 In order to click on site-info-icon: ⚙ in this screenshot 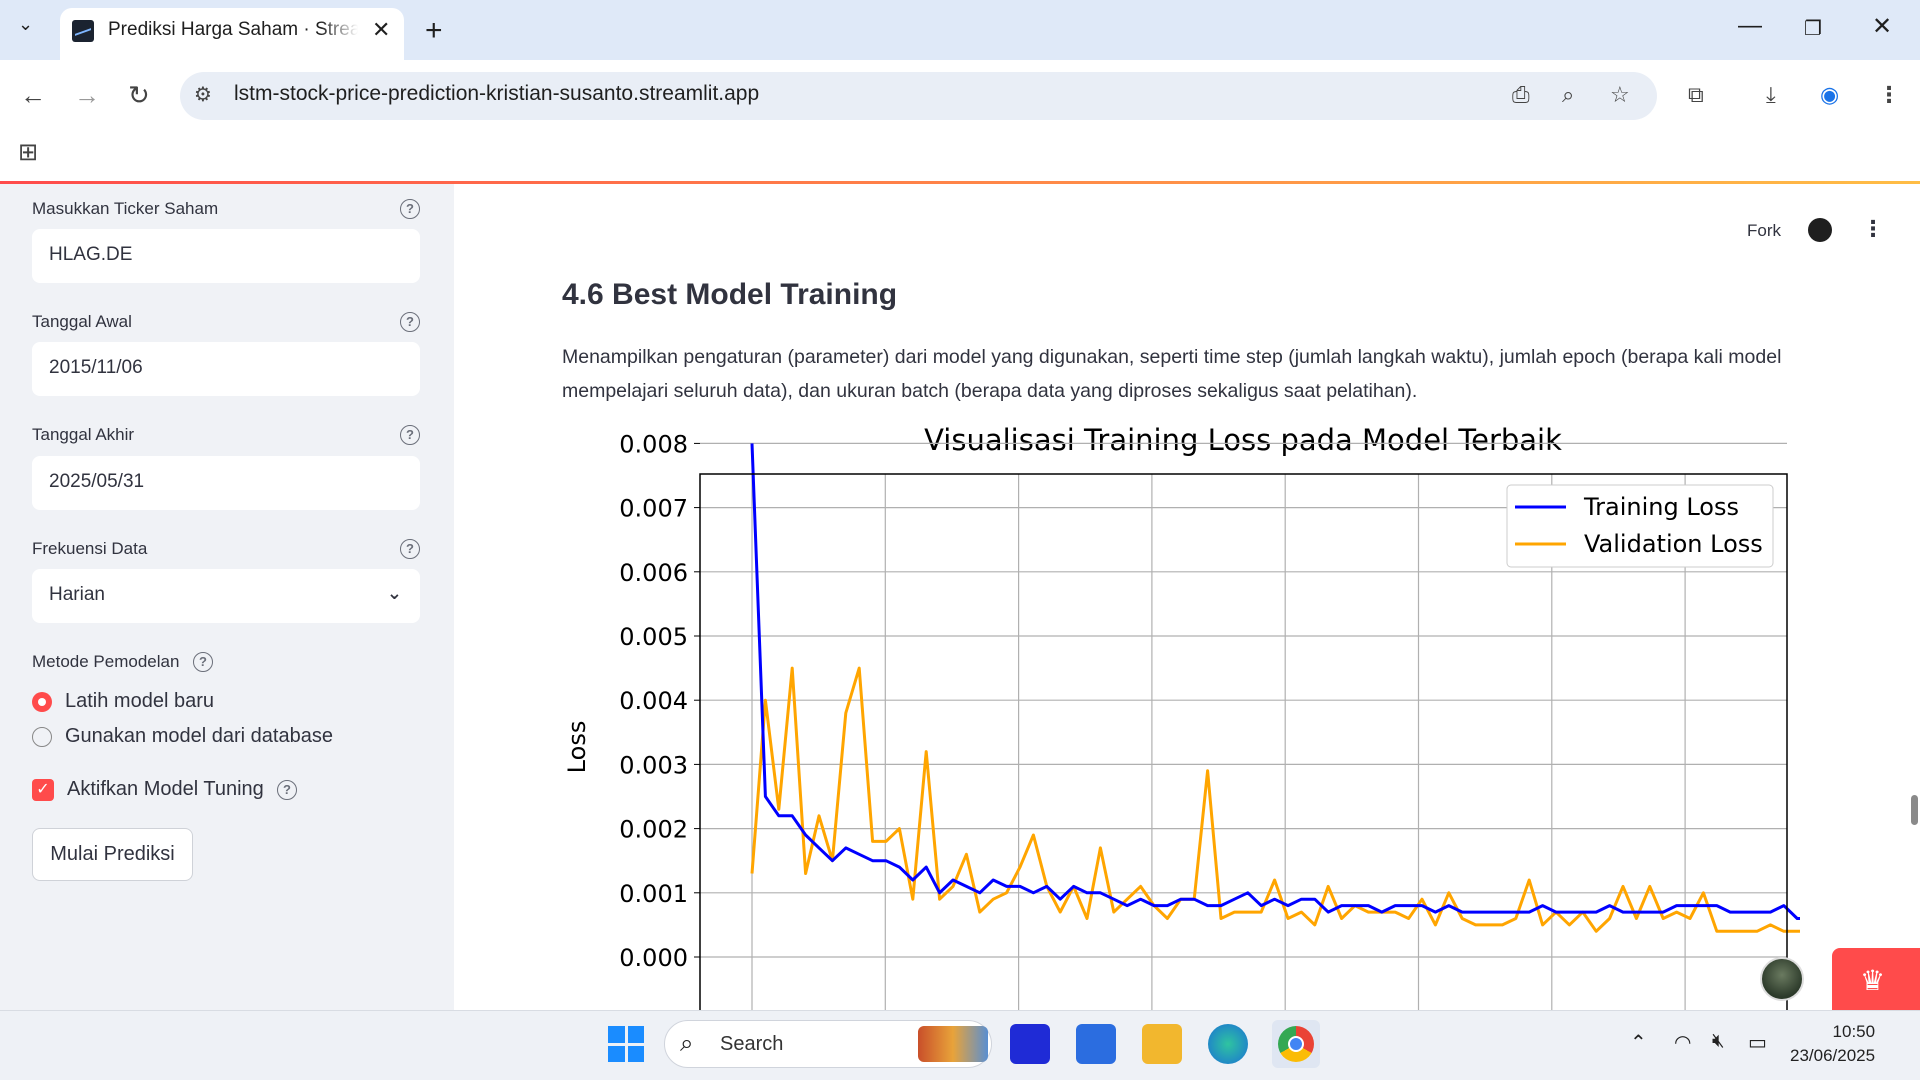, I will do `click(203, 95)`.